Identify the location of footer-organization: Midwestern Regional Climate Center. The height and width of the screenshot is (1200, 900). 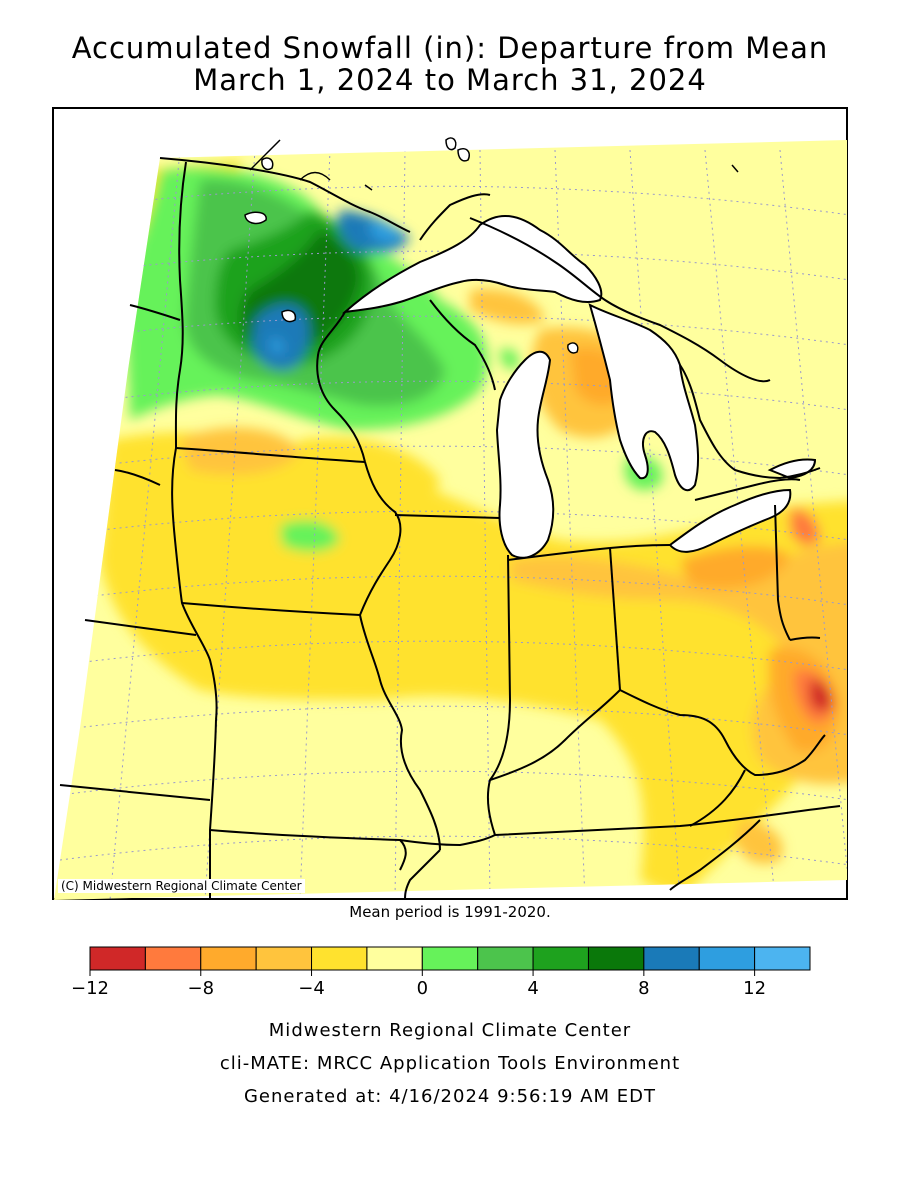
(450, 1030).